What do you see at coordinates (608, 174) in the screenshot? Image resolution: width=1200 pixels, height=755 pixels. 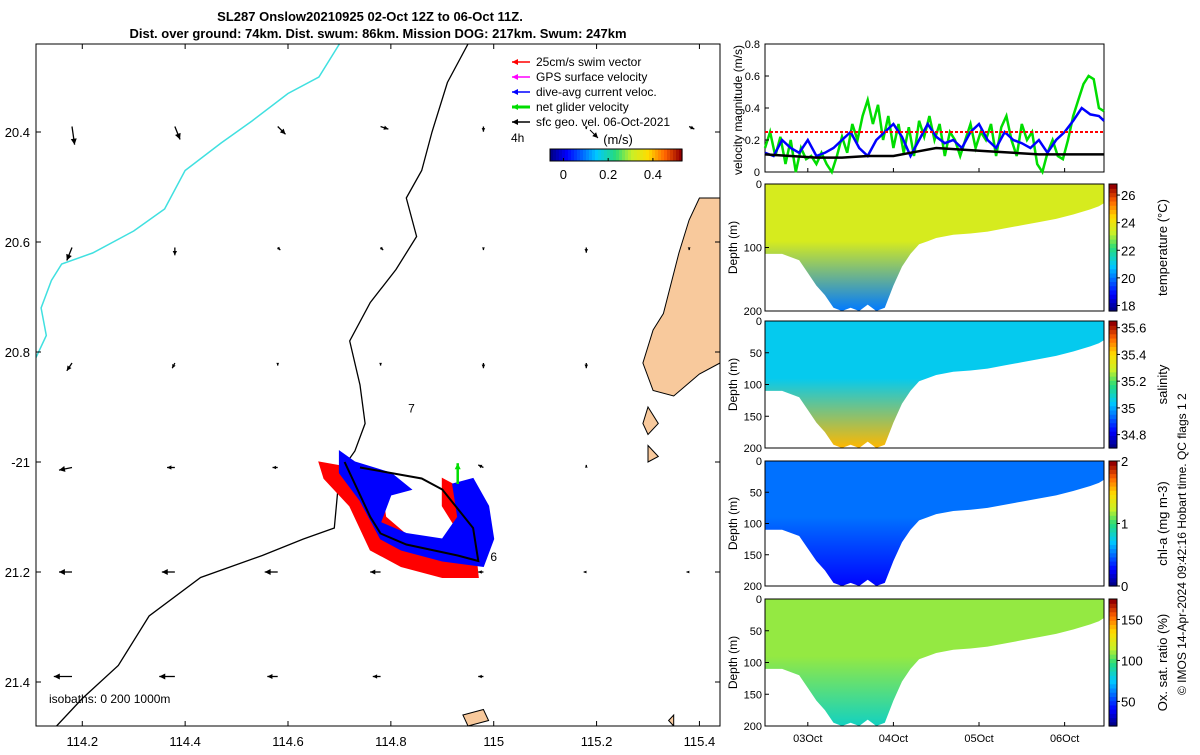 I see `colorbar-tick-label: 0.2` at bounding box center [608, 174].